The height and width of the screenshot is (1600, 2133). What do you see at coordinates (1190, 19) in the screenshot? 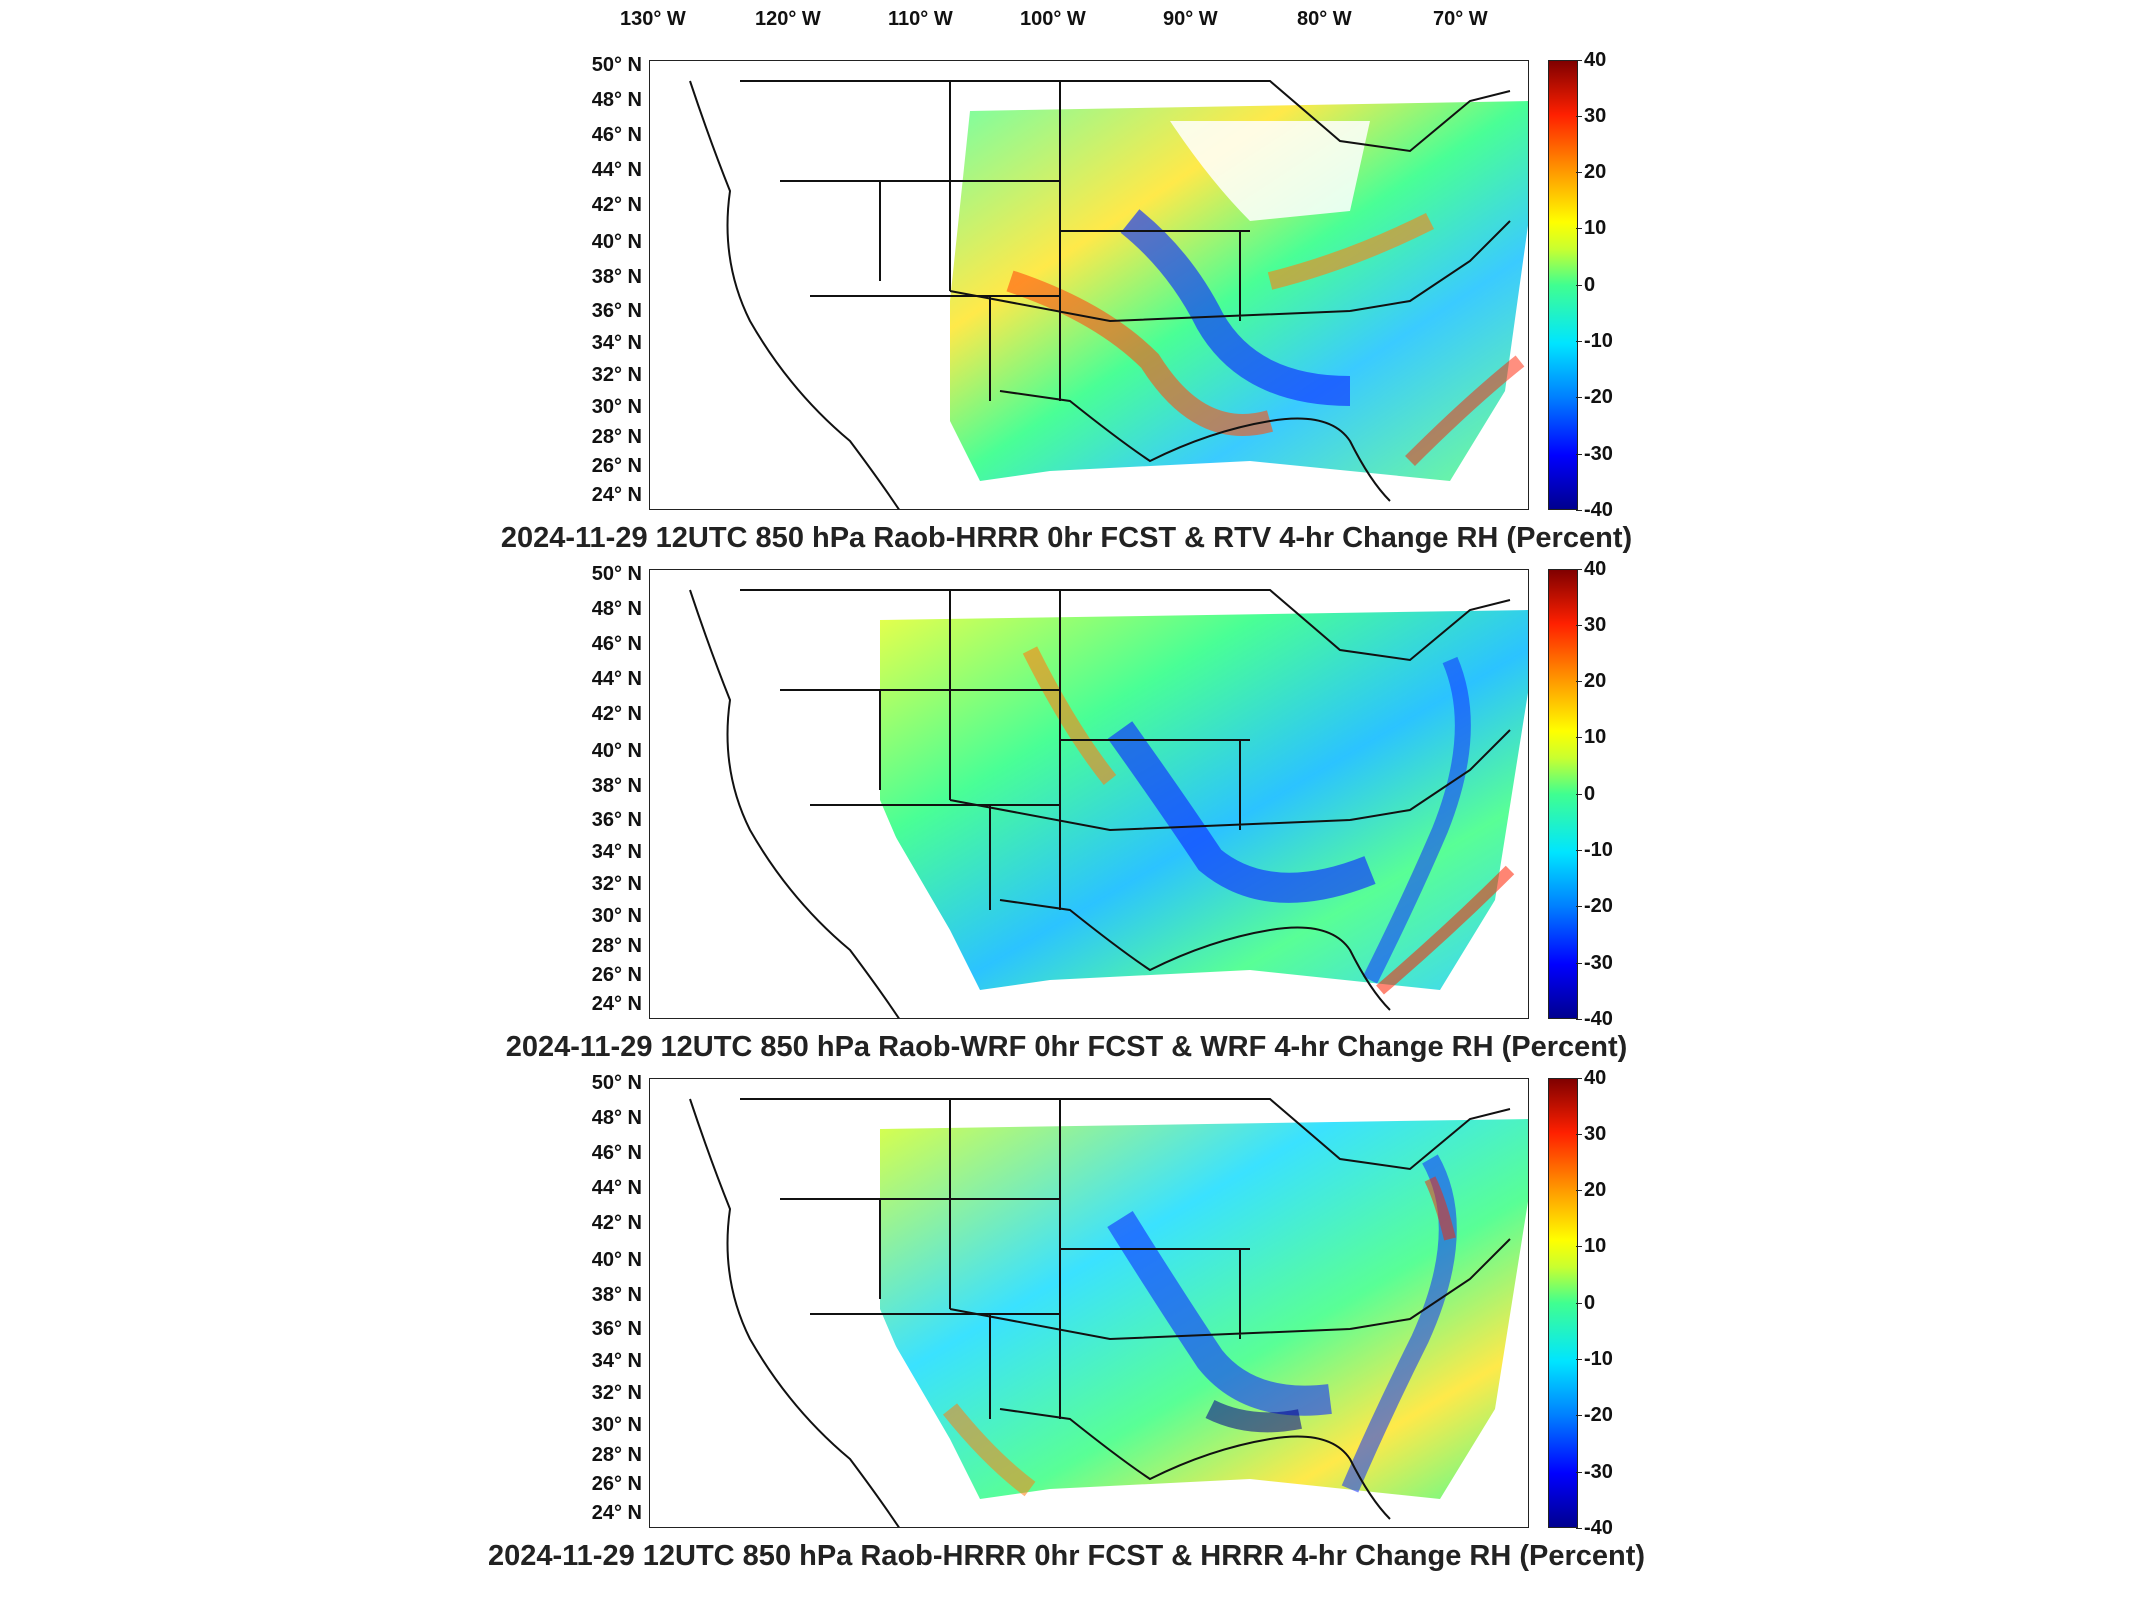
I see `longitude-label-90w: 90° W` at bounding box center [1190, 19].